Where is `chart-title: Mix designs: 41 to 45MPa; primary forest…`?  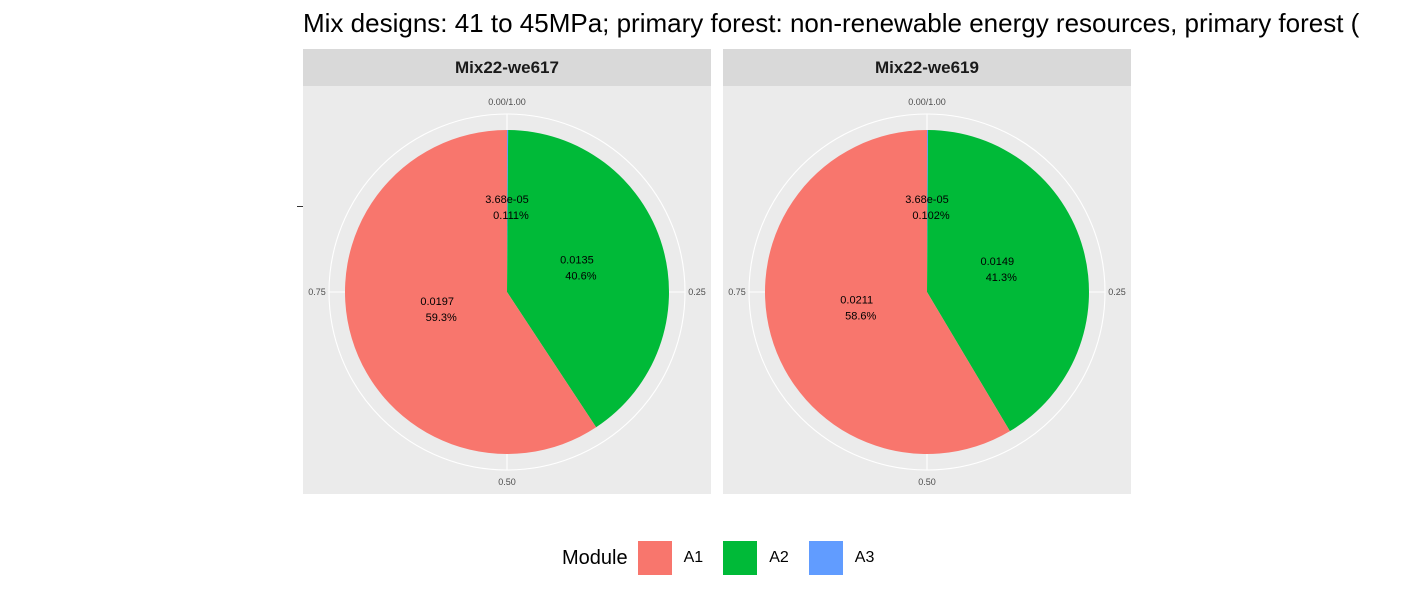 chart-title: Mix designs: 41 to 45MPa; primary forest… is located at coordinates (831, 23).